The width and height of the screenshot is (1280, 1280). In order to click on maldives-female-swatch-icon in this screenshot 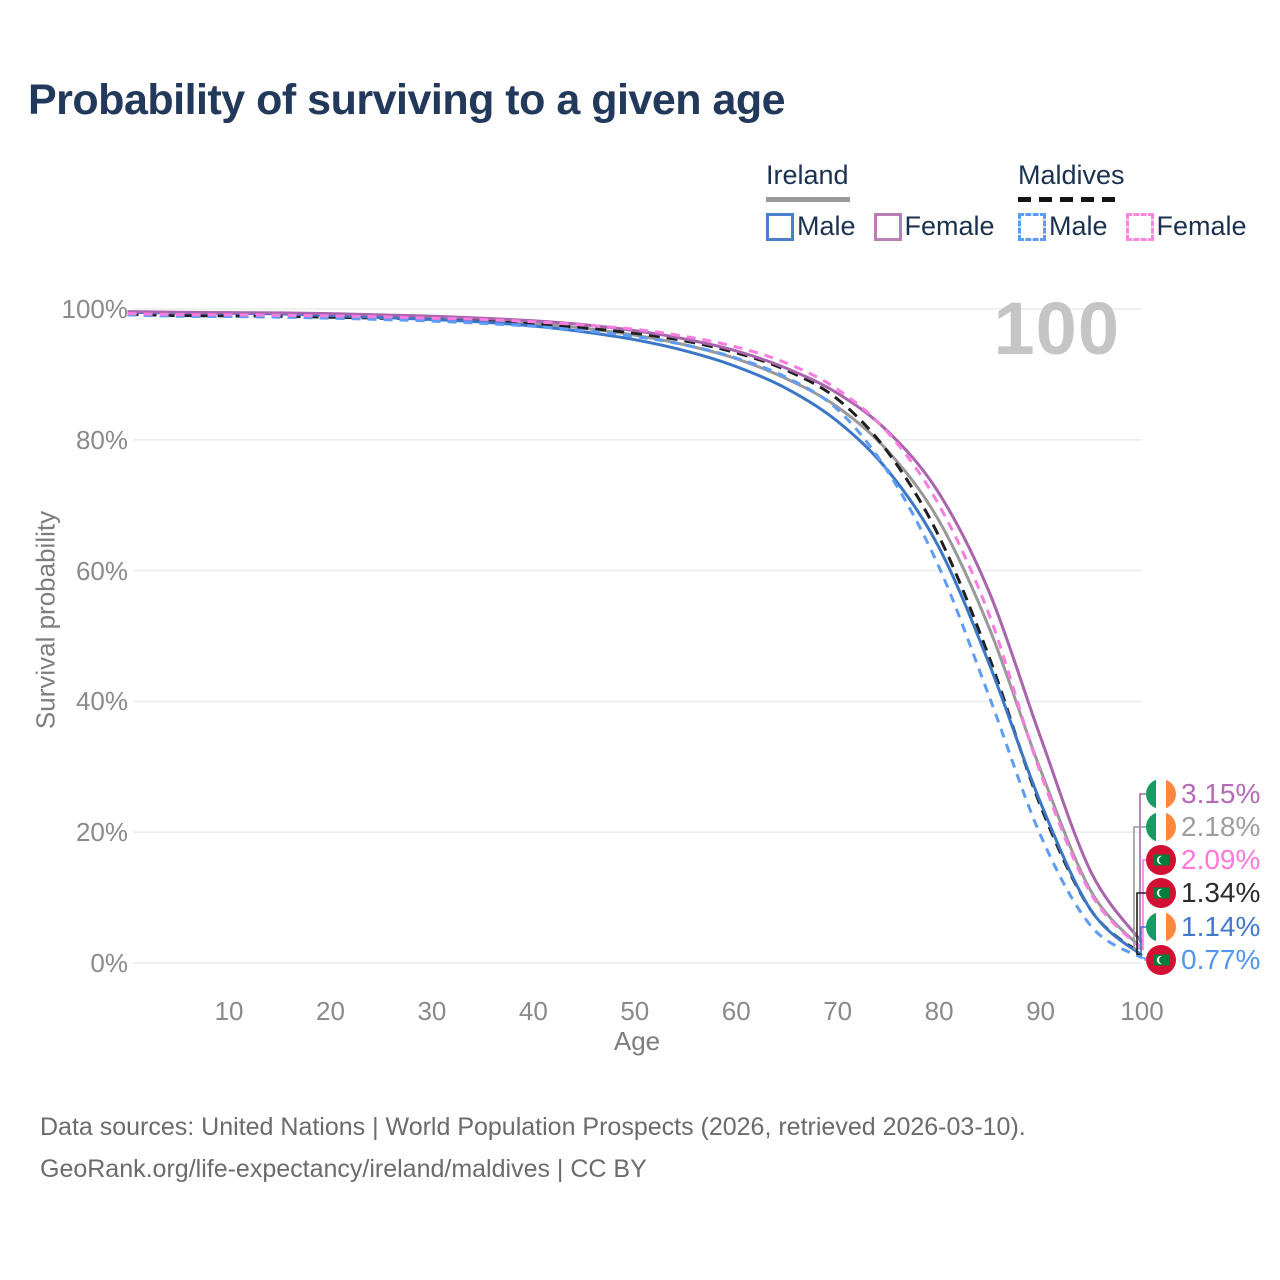, I will do `click(1139, 226)`.